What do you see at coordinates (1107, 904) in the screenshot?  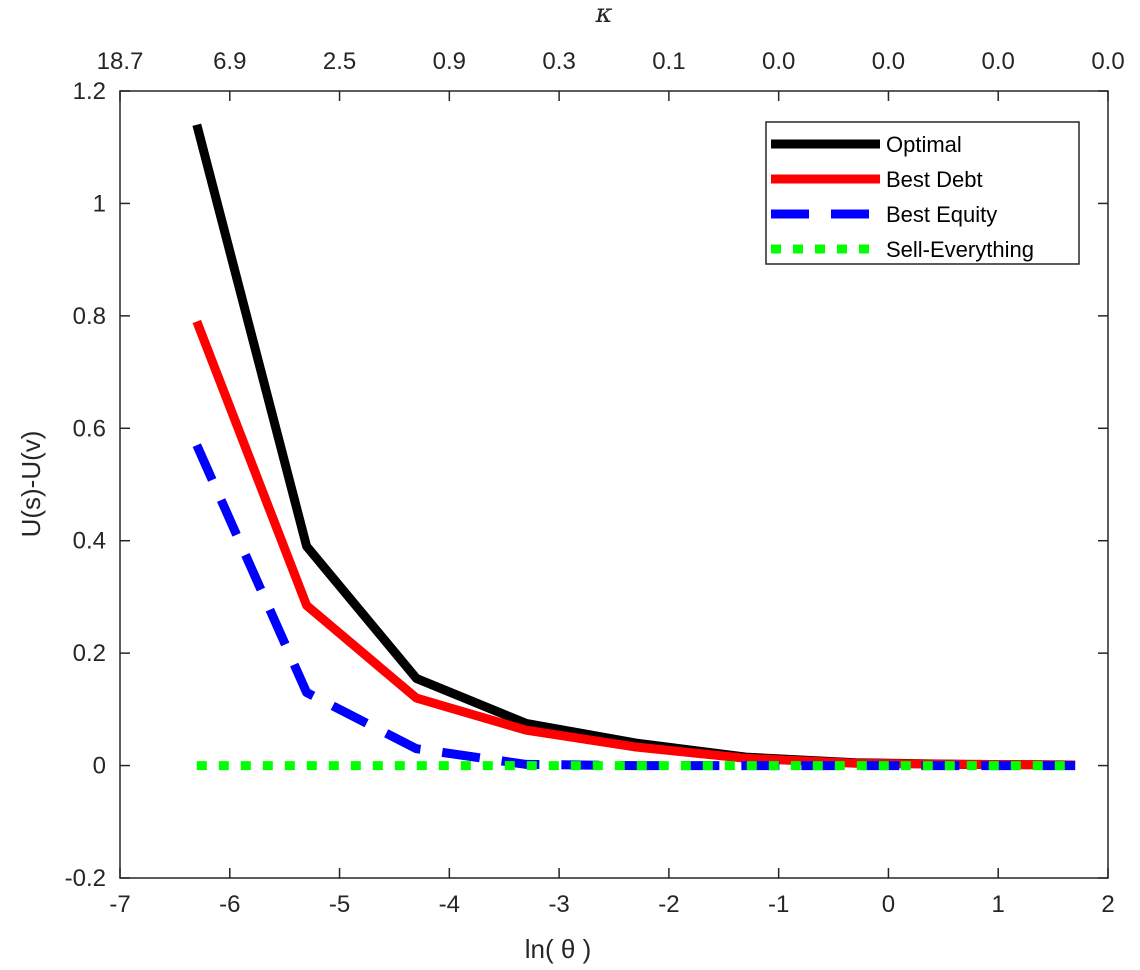 I see `x-tick-label: 2` at bounding box center [1107, 904].